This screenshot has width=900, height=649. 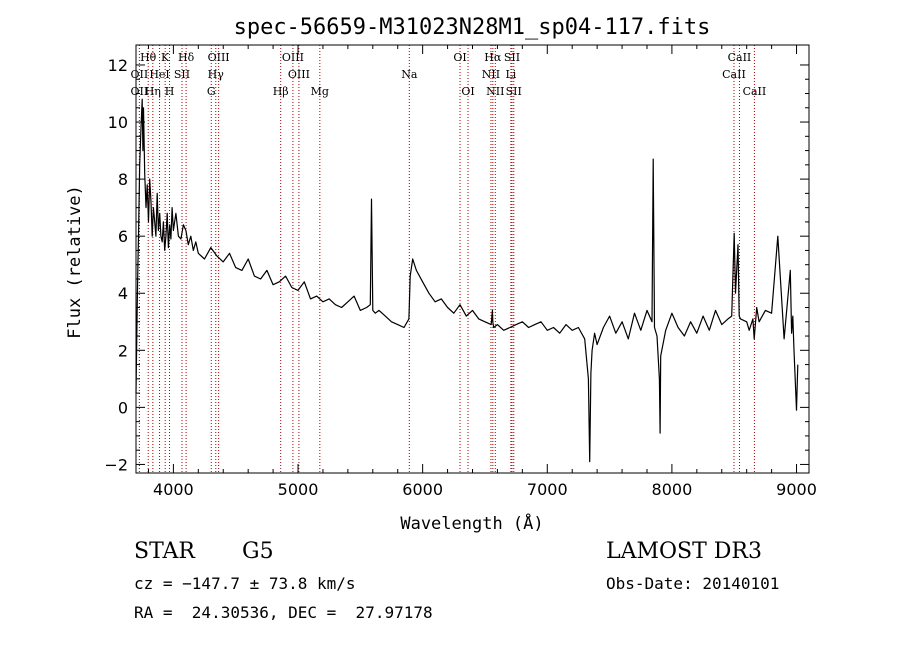 I want to click on coordinates-line: RA = 24.30536, DEC = 27.97178, so click(x=283, y=612).